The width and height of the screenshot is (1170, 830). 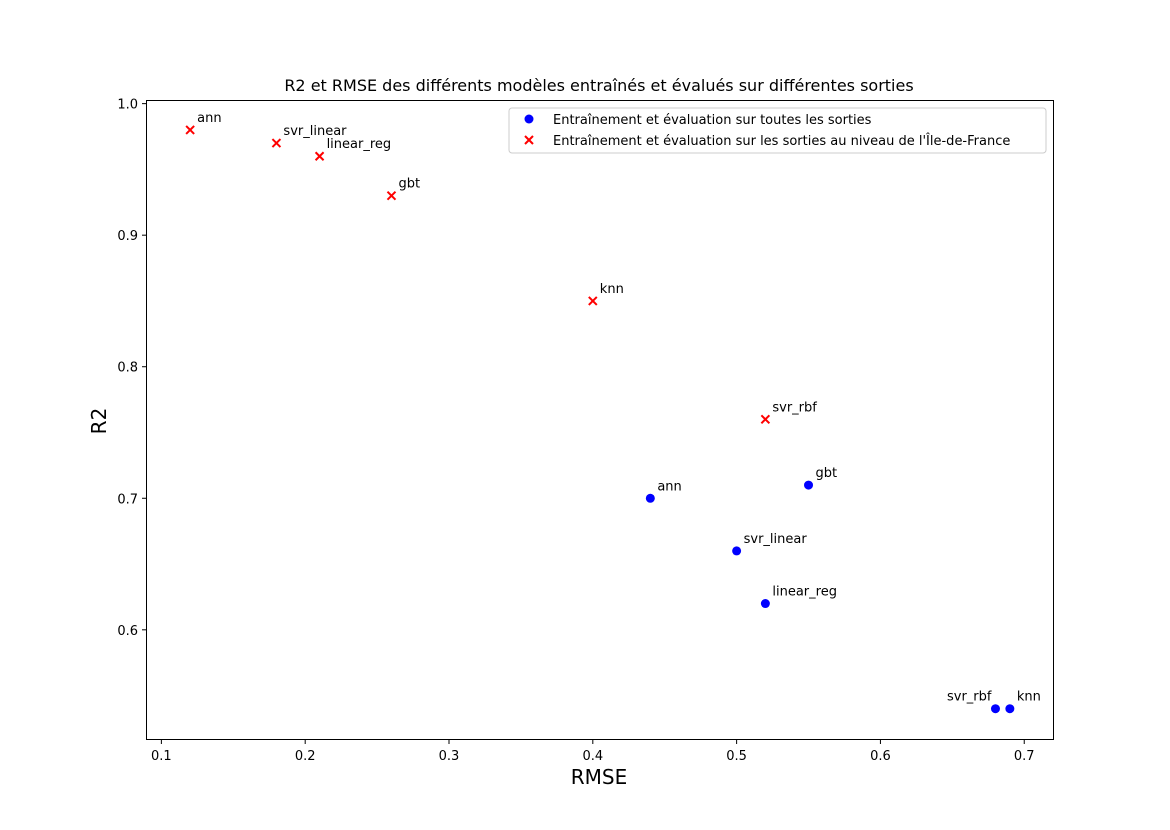 What do you see at coordinates (127, 499) in the screenshot?
I see `y-tick-label: 0.7` at bounding box center [127, 499].